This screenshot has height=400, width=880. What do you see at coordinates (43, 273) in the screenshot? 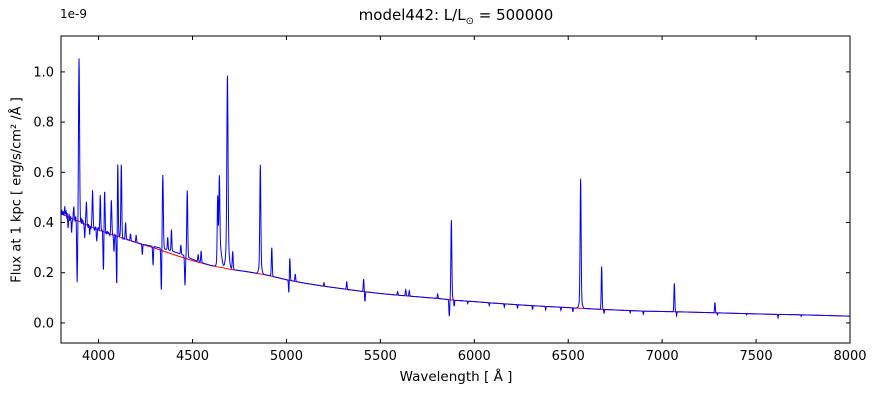
I see `y-tick-label: 0.2` at bounding box center [43, 273].